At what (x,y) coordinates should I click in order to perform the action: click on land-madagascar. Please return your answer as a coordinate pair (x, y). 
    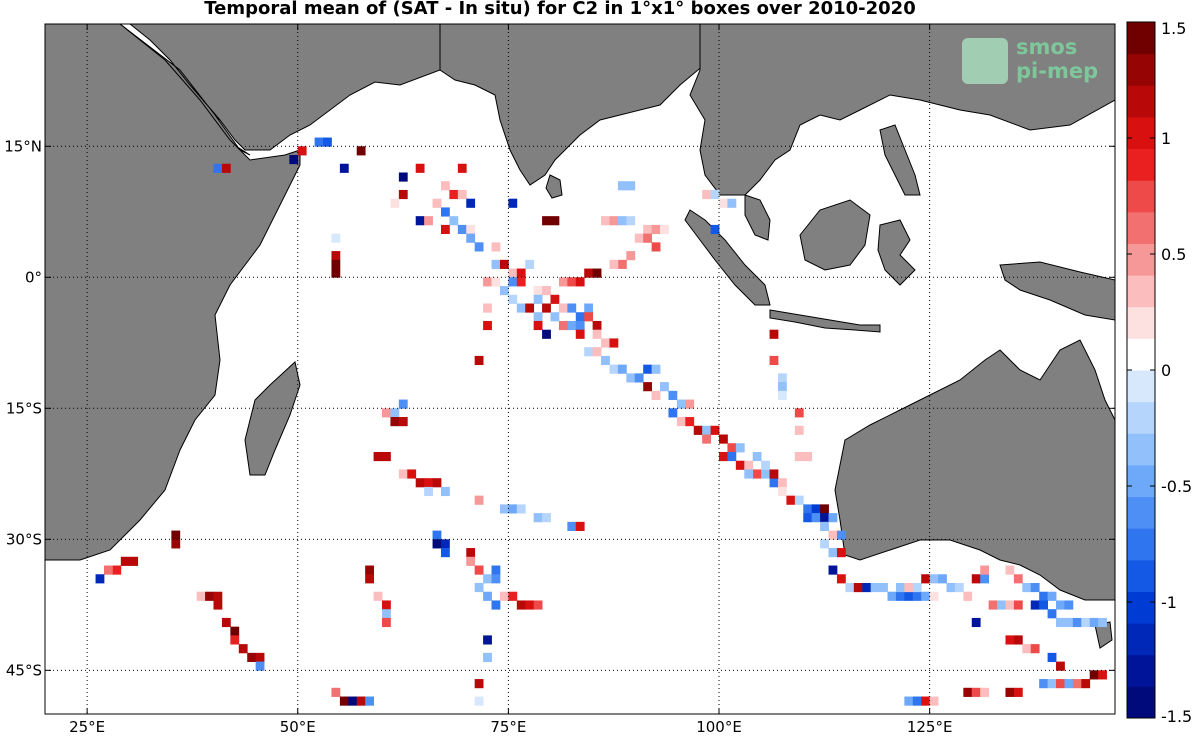
    Looking at the image, I should click on (272, 418).